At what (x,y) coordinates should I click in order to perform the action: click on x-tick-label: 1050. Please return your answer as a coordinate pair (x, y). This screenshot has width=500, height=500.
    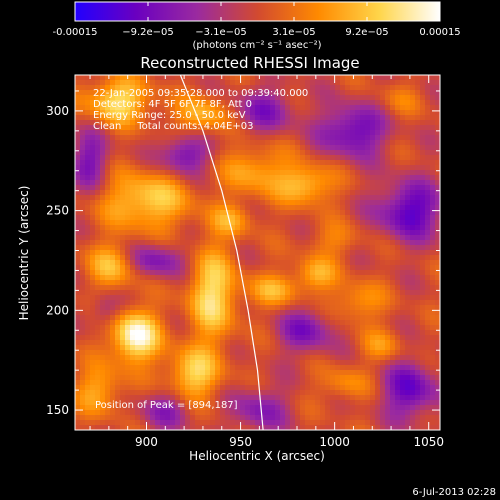
    Looking at the image, I should click on (428, 442).